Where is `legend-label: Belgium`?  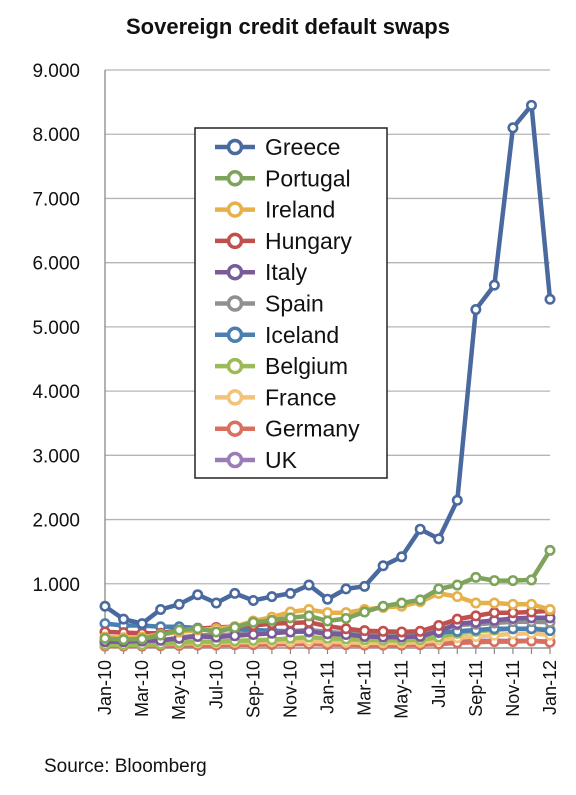
legend-label: Belgium is located at coordinates (306, 366).